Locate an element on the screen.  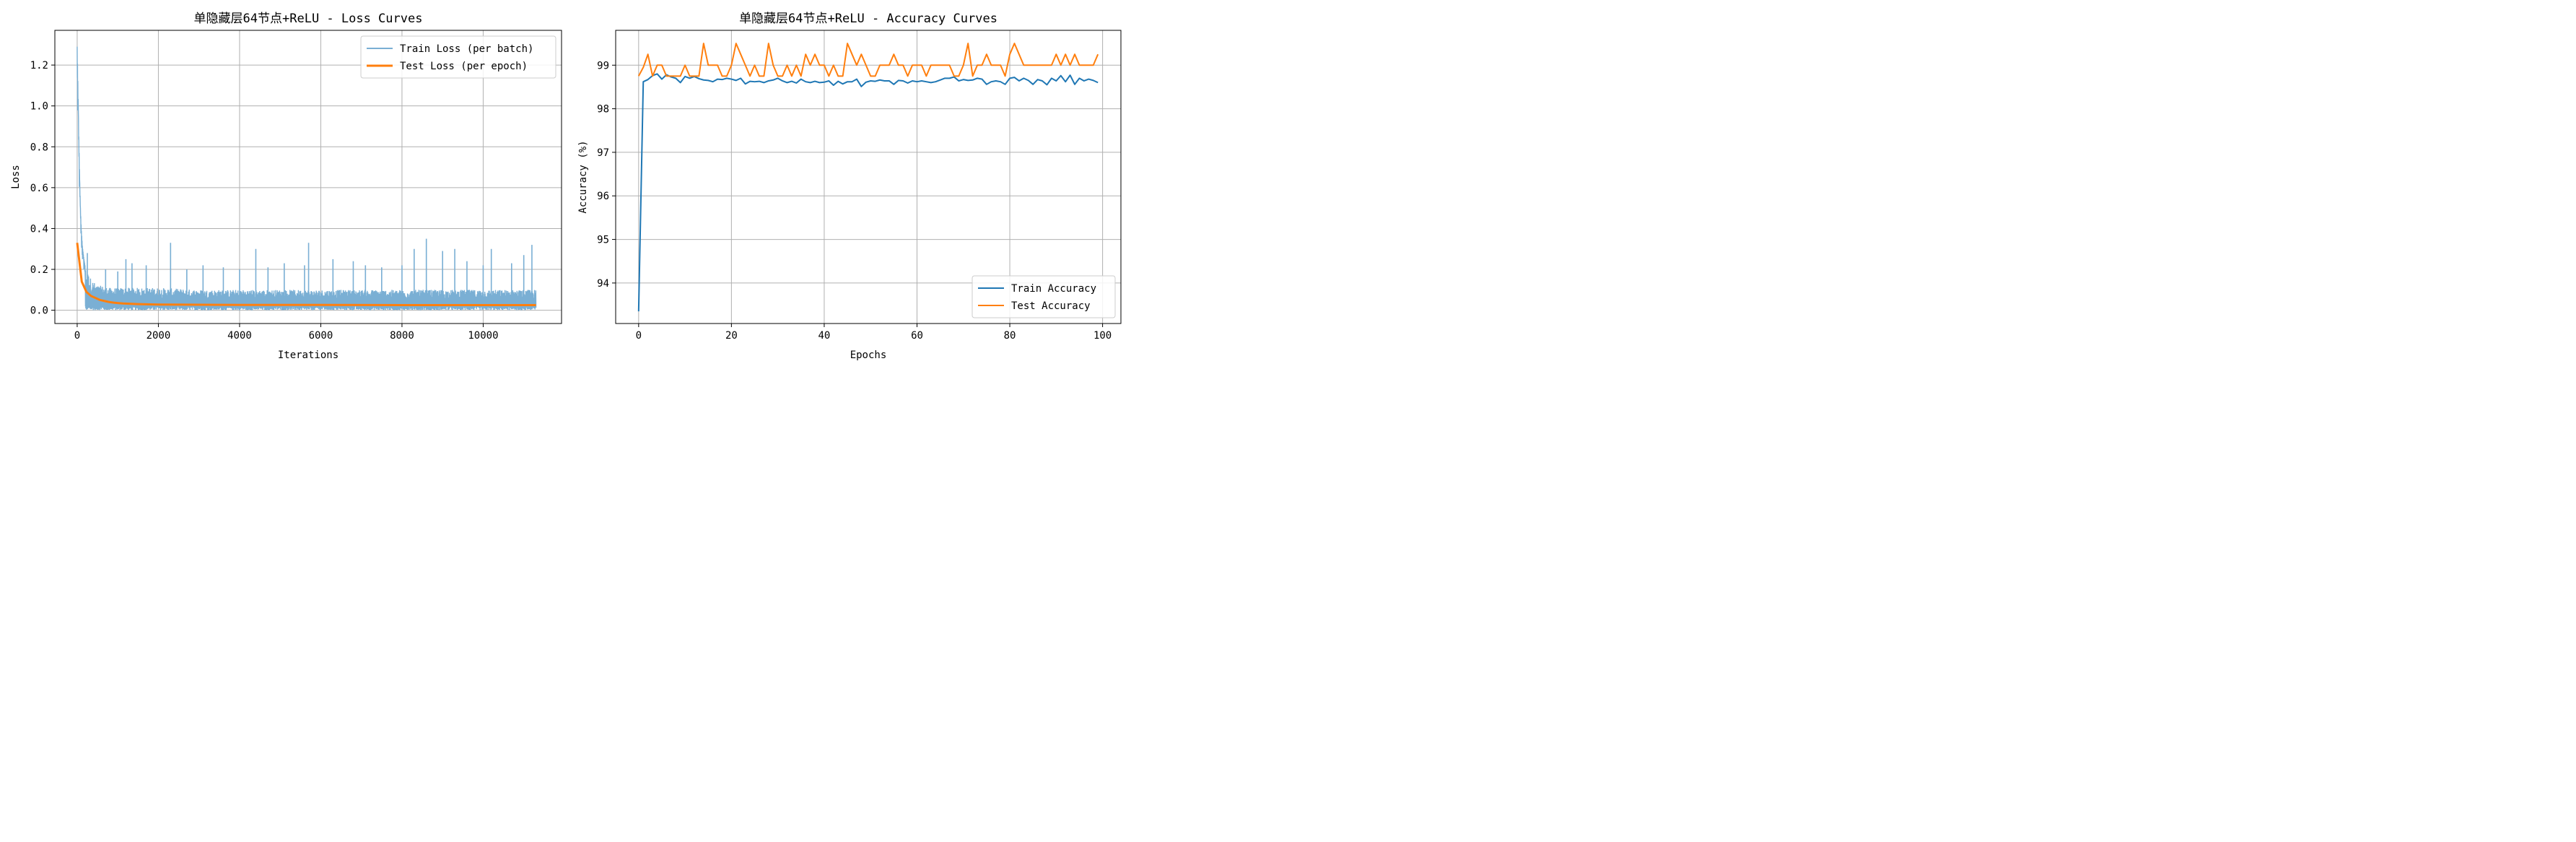
y-tick-label-4: 0.8 is located at coordinates (39, 147).